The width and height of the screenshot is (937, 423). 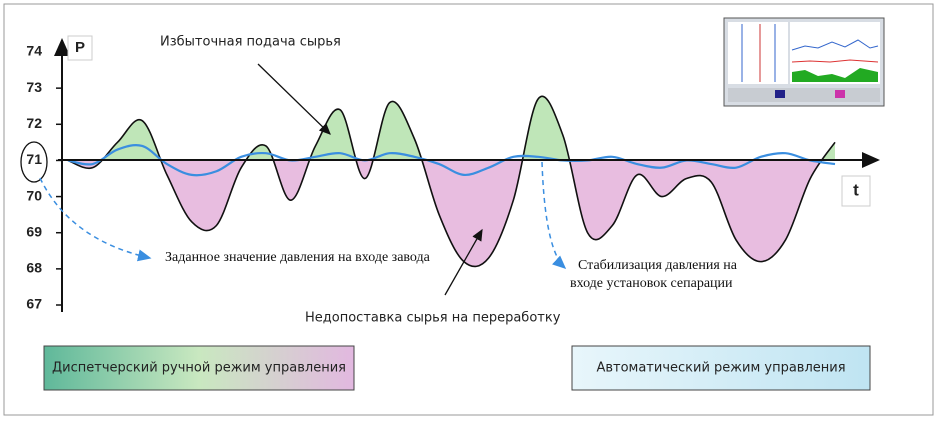 I want to click on x-label-box, so click(x=856, y=191).